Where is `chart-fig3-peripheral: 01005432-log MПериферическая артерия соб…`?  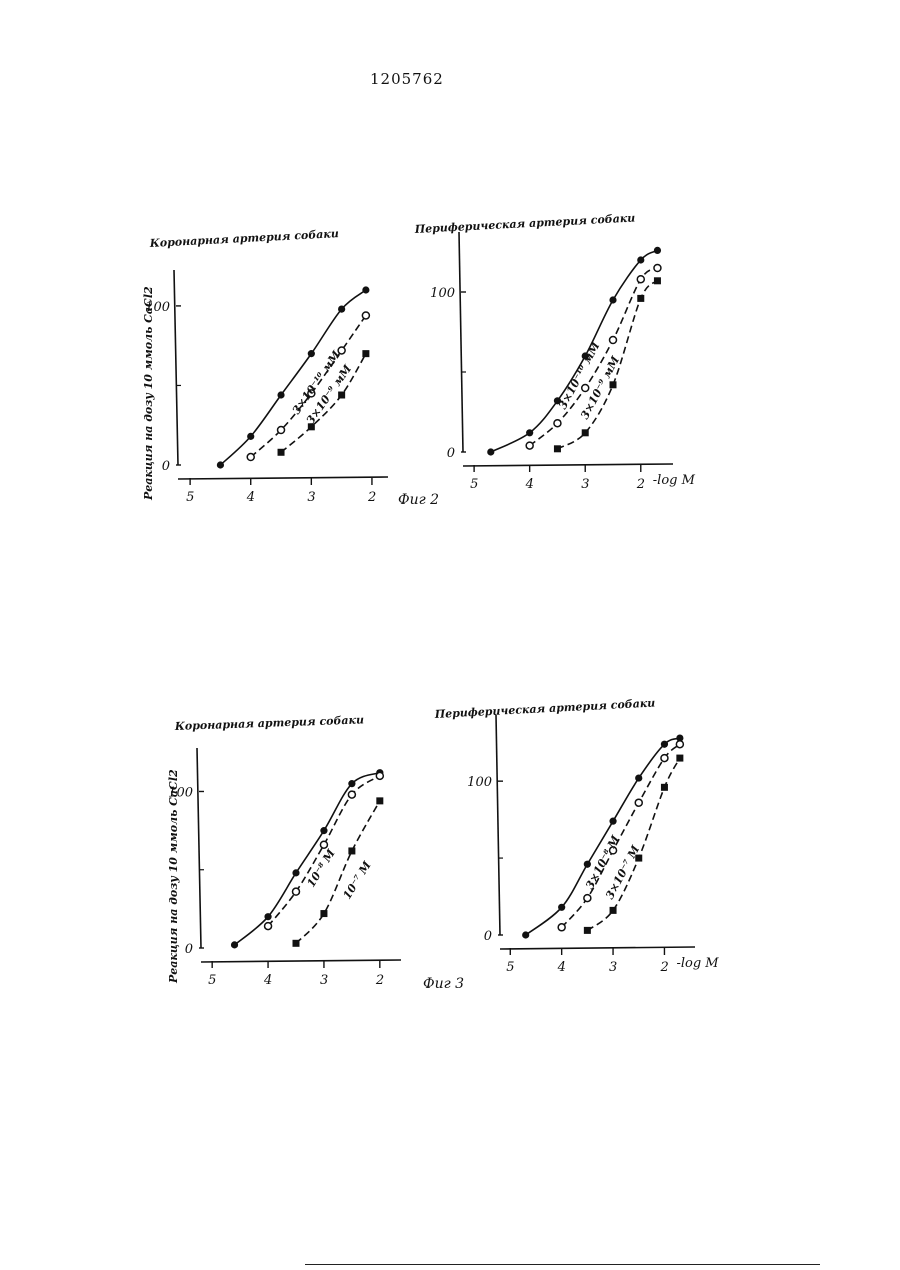 chart-fig3-peripheral: 01005432-log MПериферическая артерия соб… is located at coordinates (565, 840).